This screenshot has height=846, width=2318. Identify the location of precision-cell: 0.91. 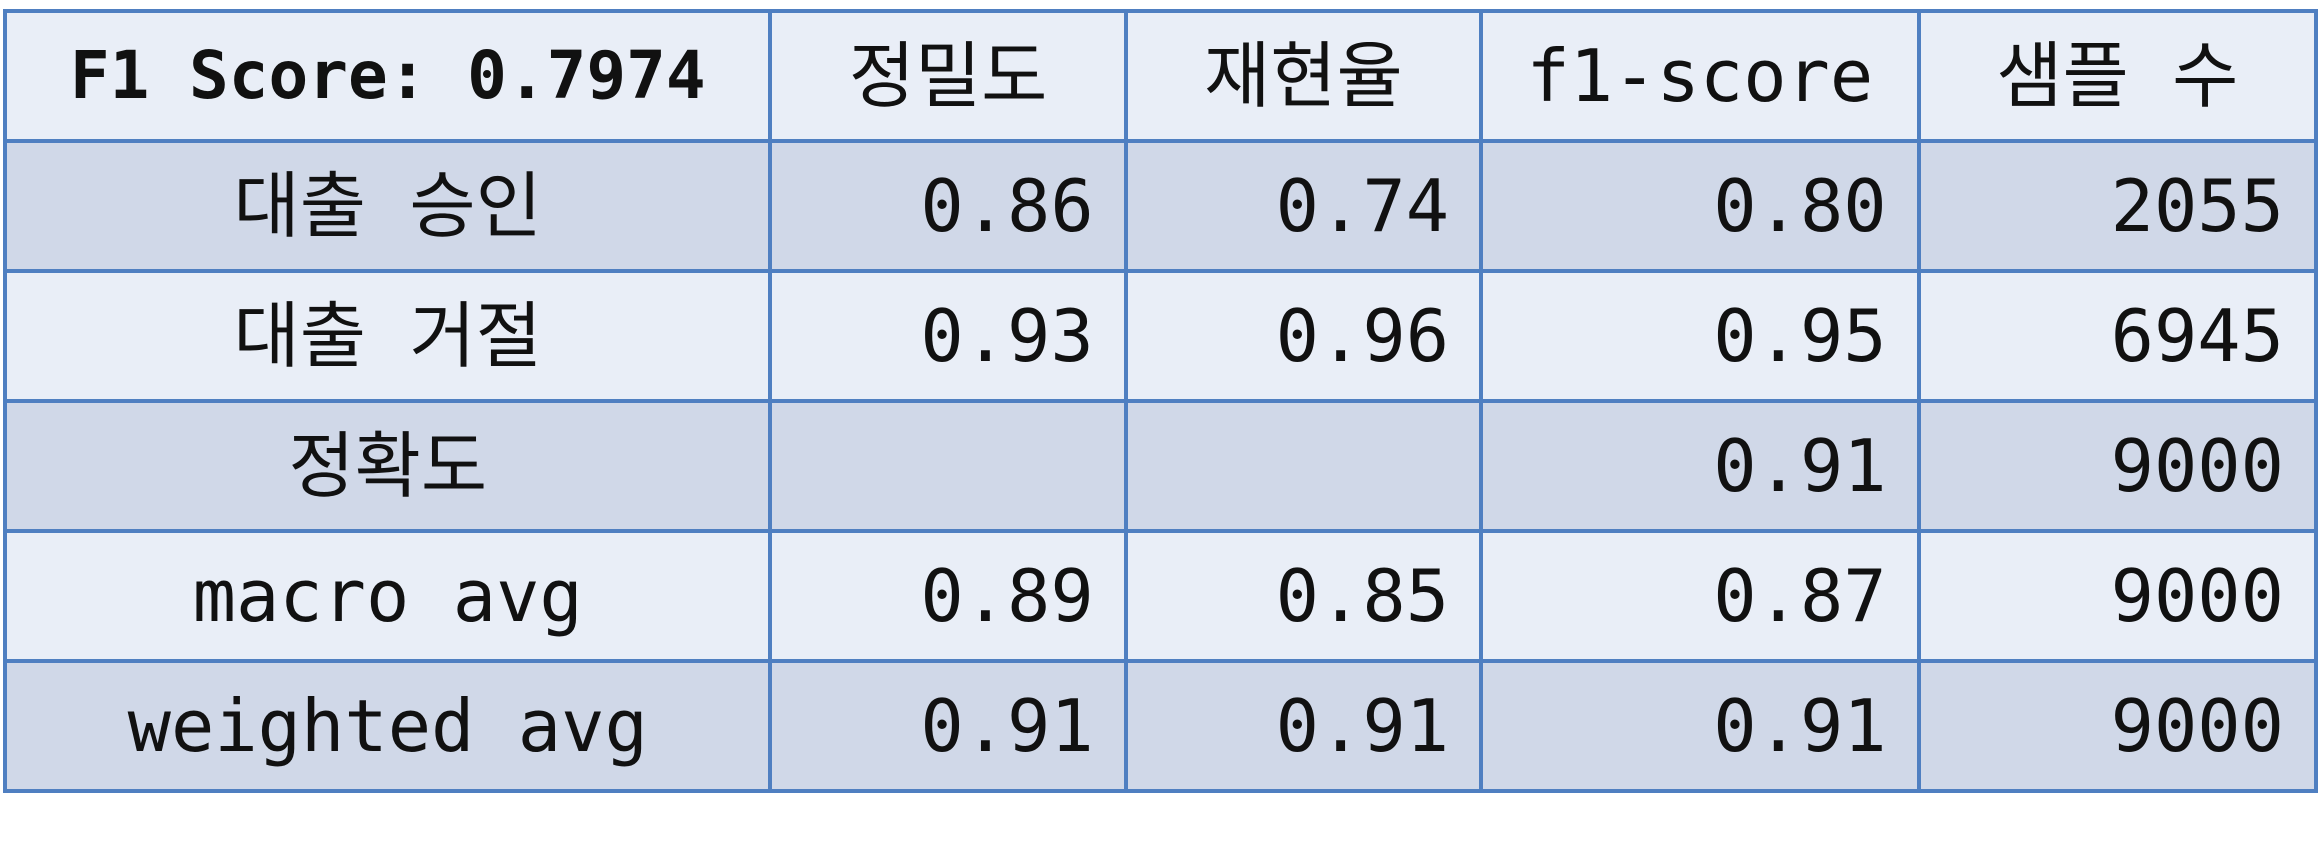
(948, 726).